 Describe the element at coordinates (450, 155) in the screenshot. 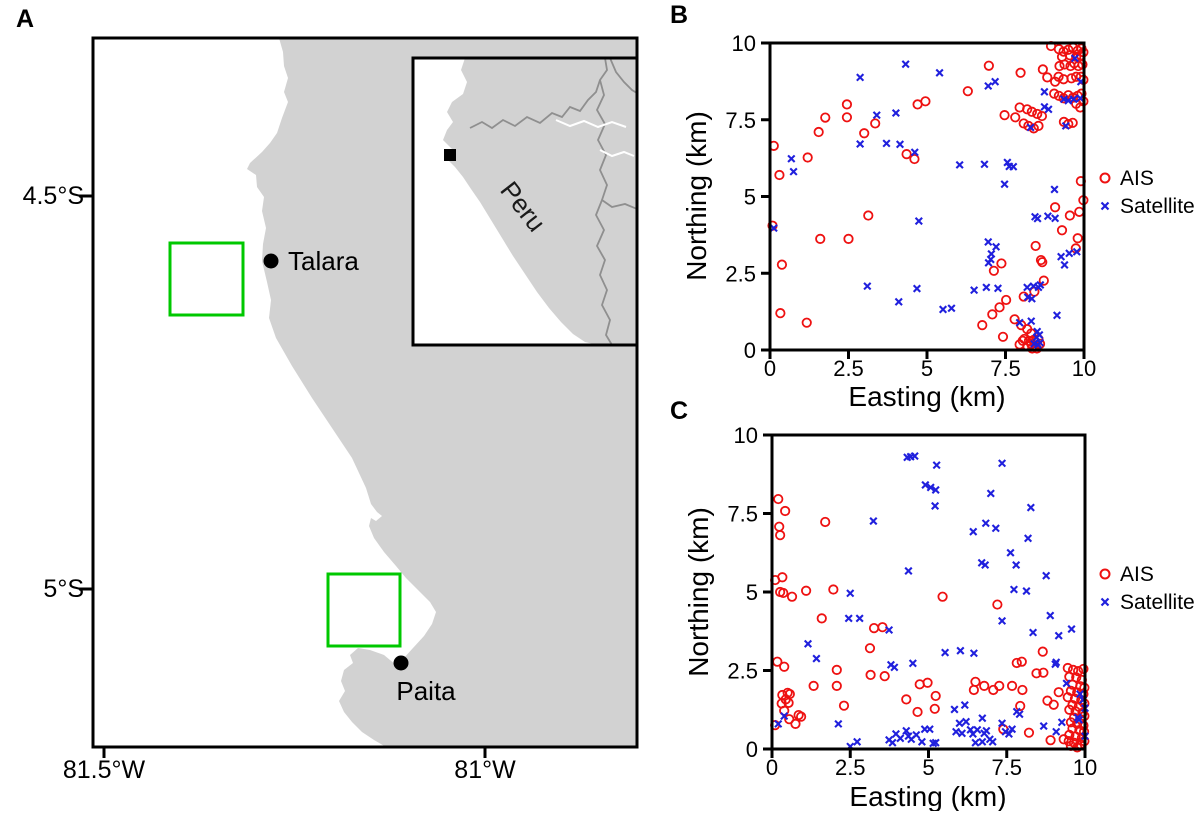

I see `study-site-square-marker` at that location.